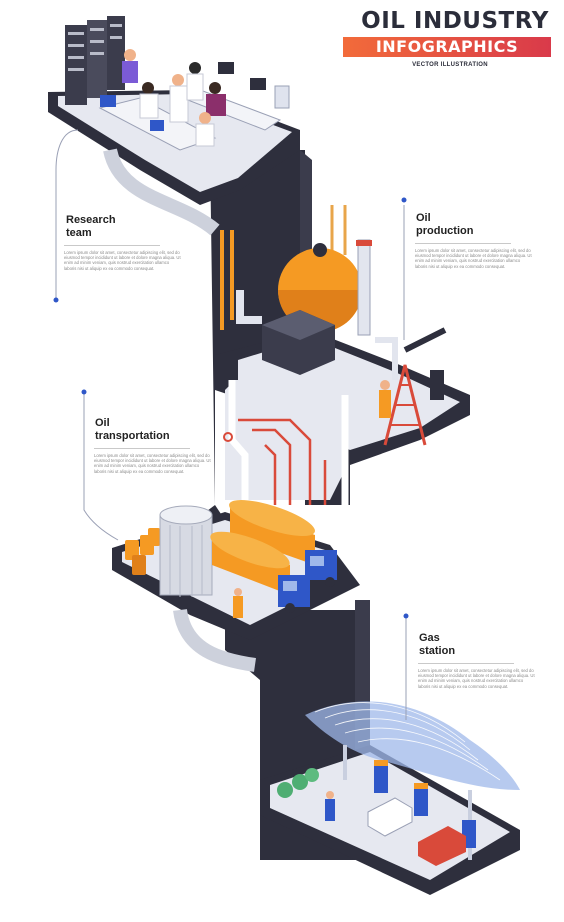 Image resolution: width=564 pixels, height=922 pixels. What do you see at coordinates (174, 98) in the screenshot?
I see `scientists` at bounding box center [174, 98].